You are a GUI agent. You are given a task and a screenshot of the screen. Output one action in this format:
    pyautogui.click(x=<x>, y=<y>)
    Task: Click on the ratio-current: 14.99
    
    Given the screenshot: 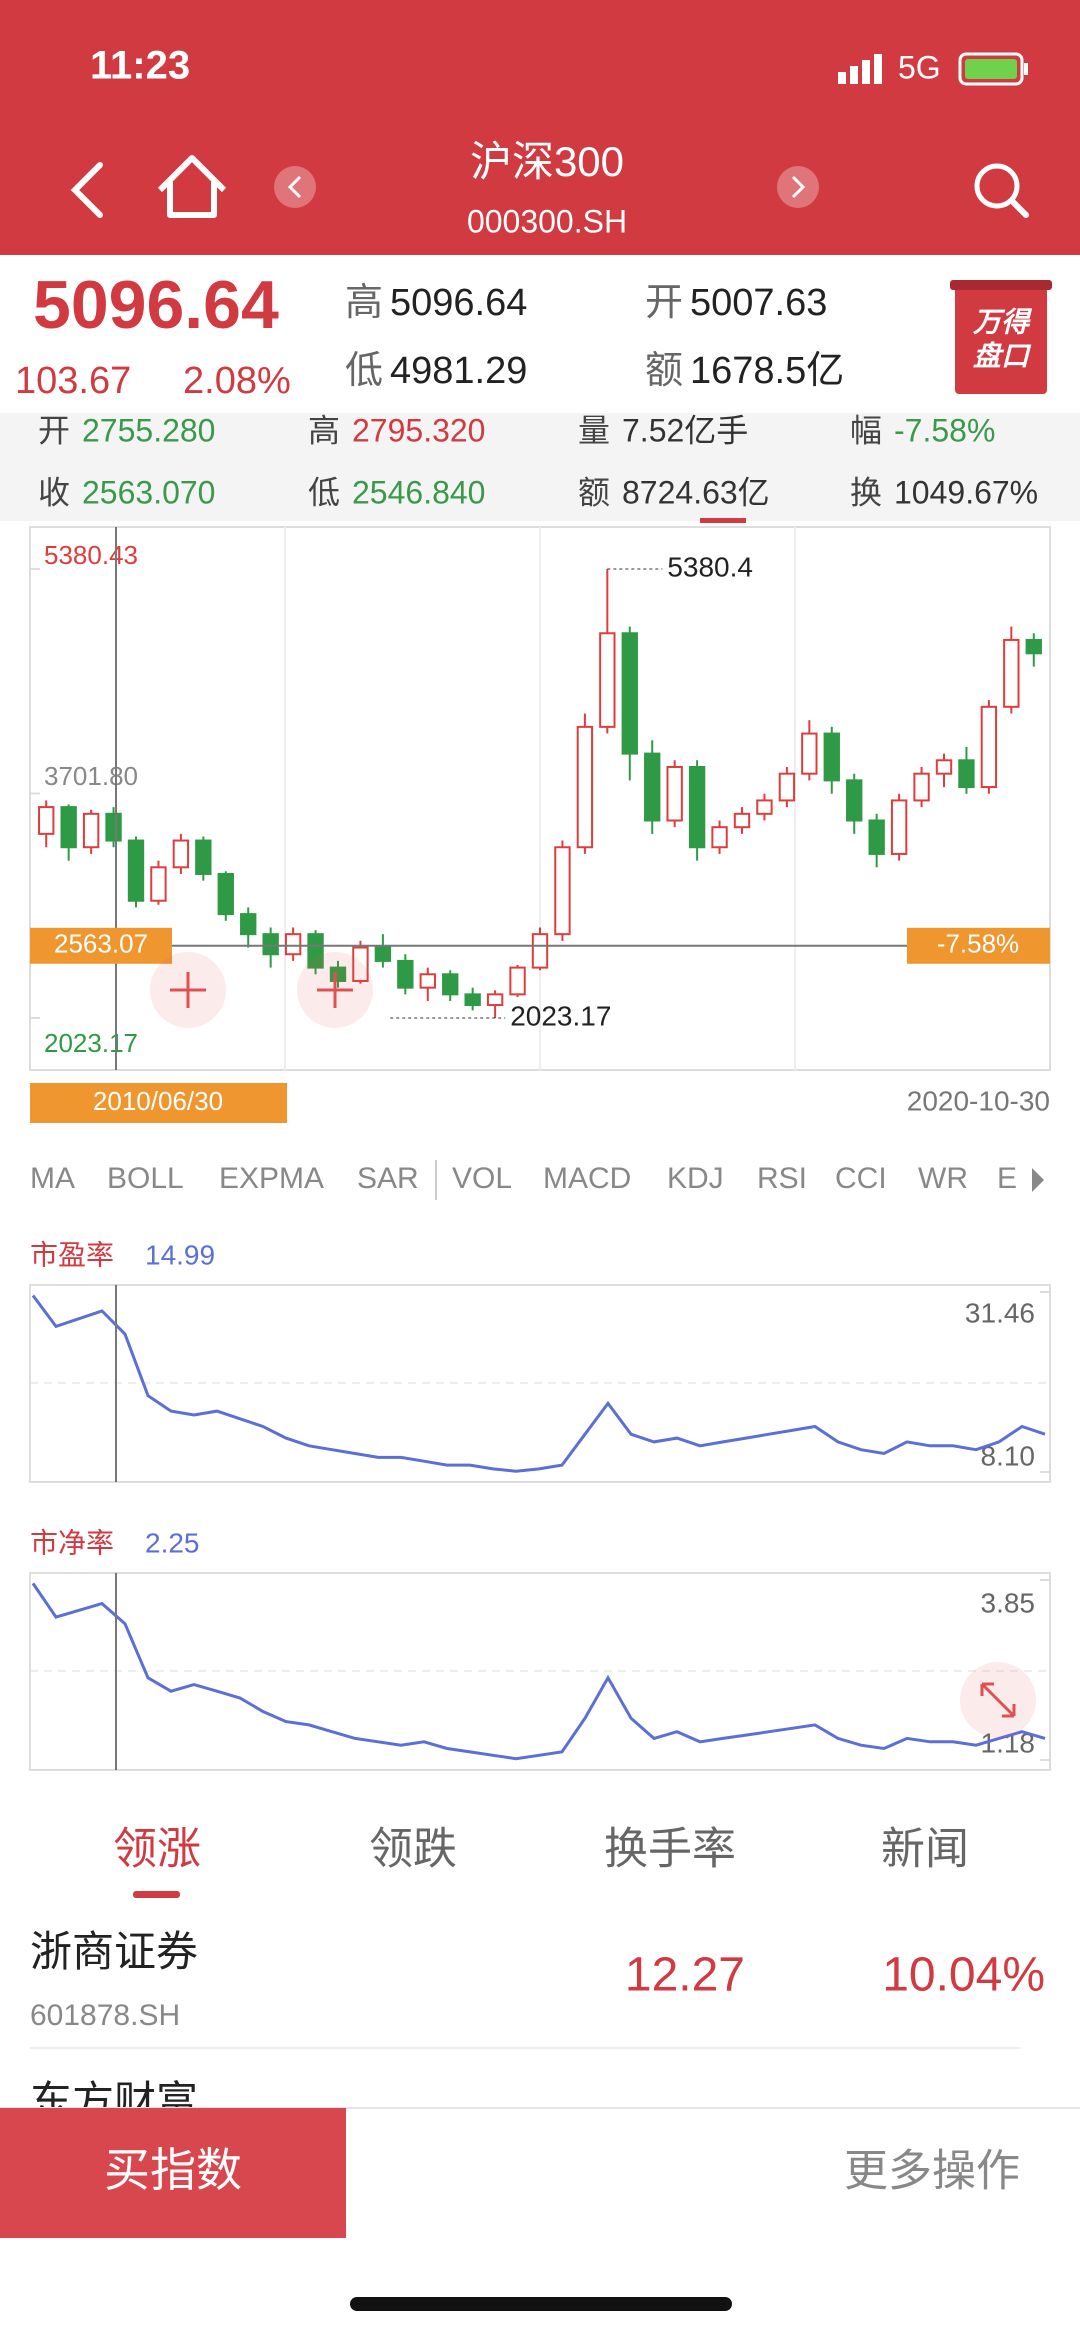 What is the action you would take?
    pyautogui.click(x=180, y=1254)
    